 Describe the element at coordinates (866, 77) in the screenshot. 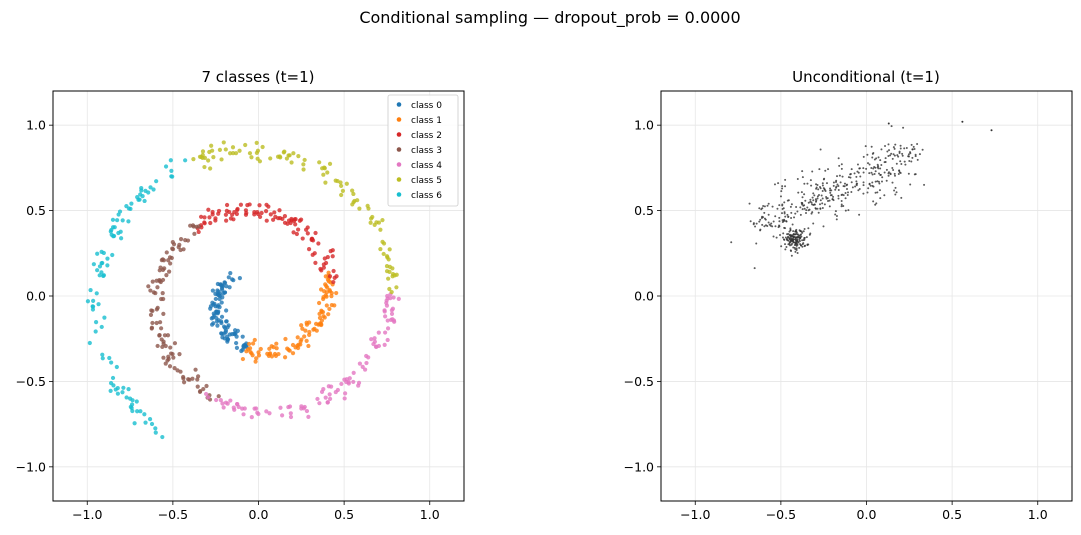

I see `subplot-unconditional-title: Unconditional (t=1)` at that location.